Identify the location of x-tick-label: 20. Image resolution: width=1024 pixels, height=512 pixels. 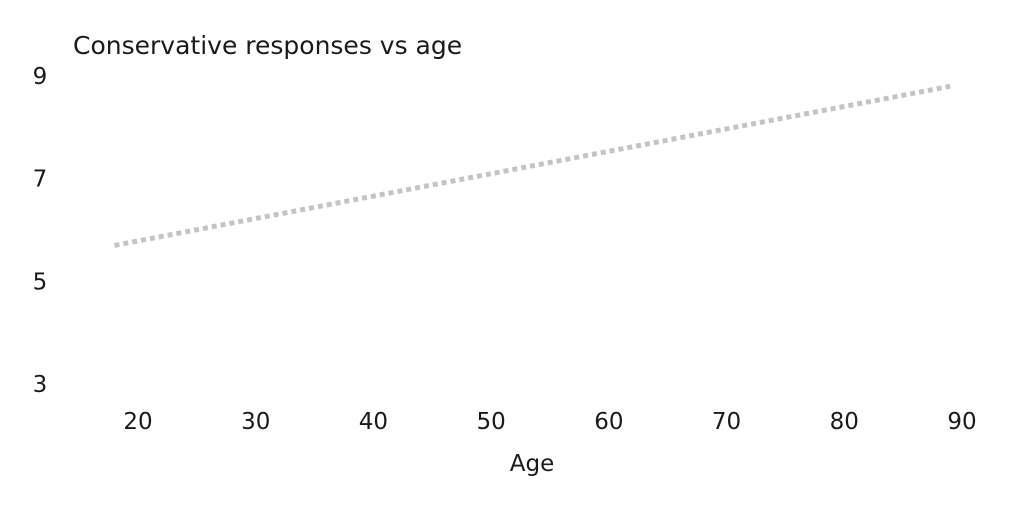
(137, 422).